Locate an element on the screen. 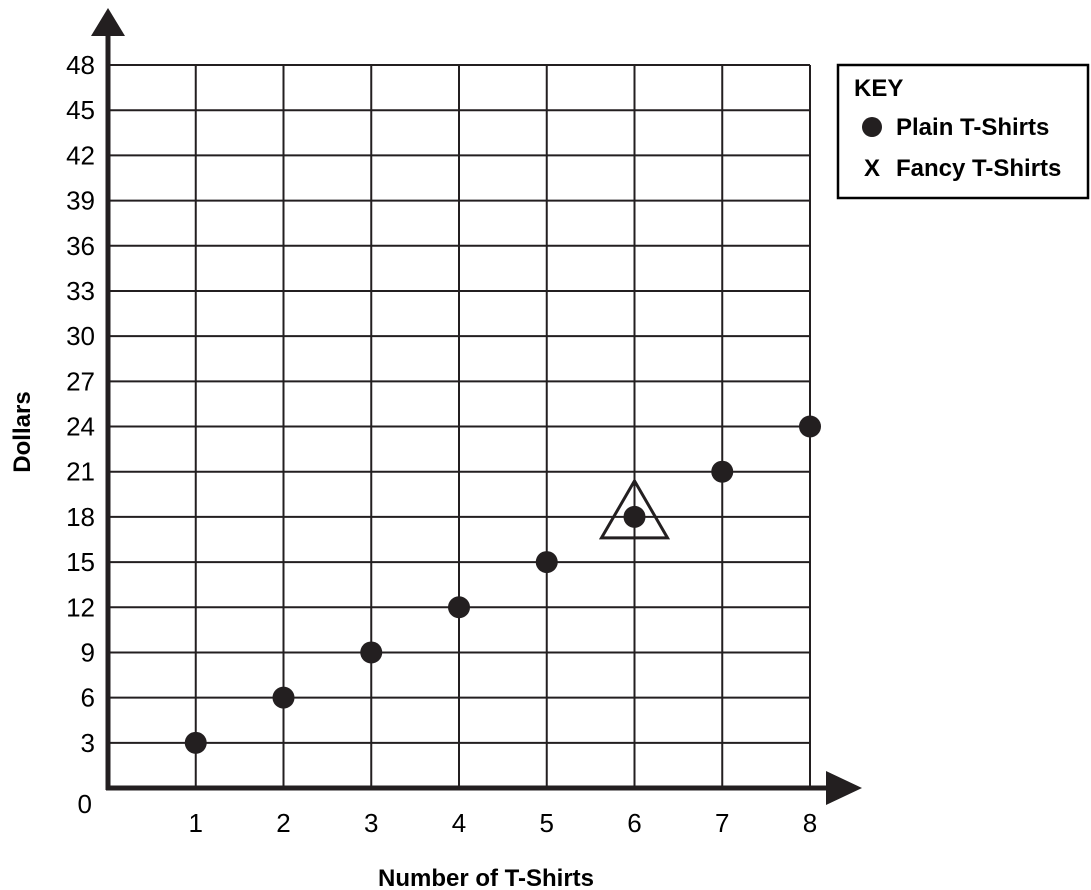 Image resolution: width=1091 pixels, height=890 pixels. legend: KEY Plain T-Shirts X Fancy T-Shirts is located at coordinates (963, 131).